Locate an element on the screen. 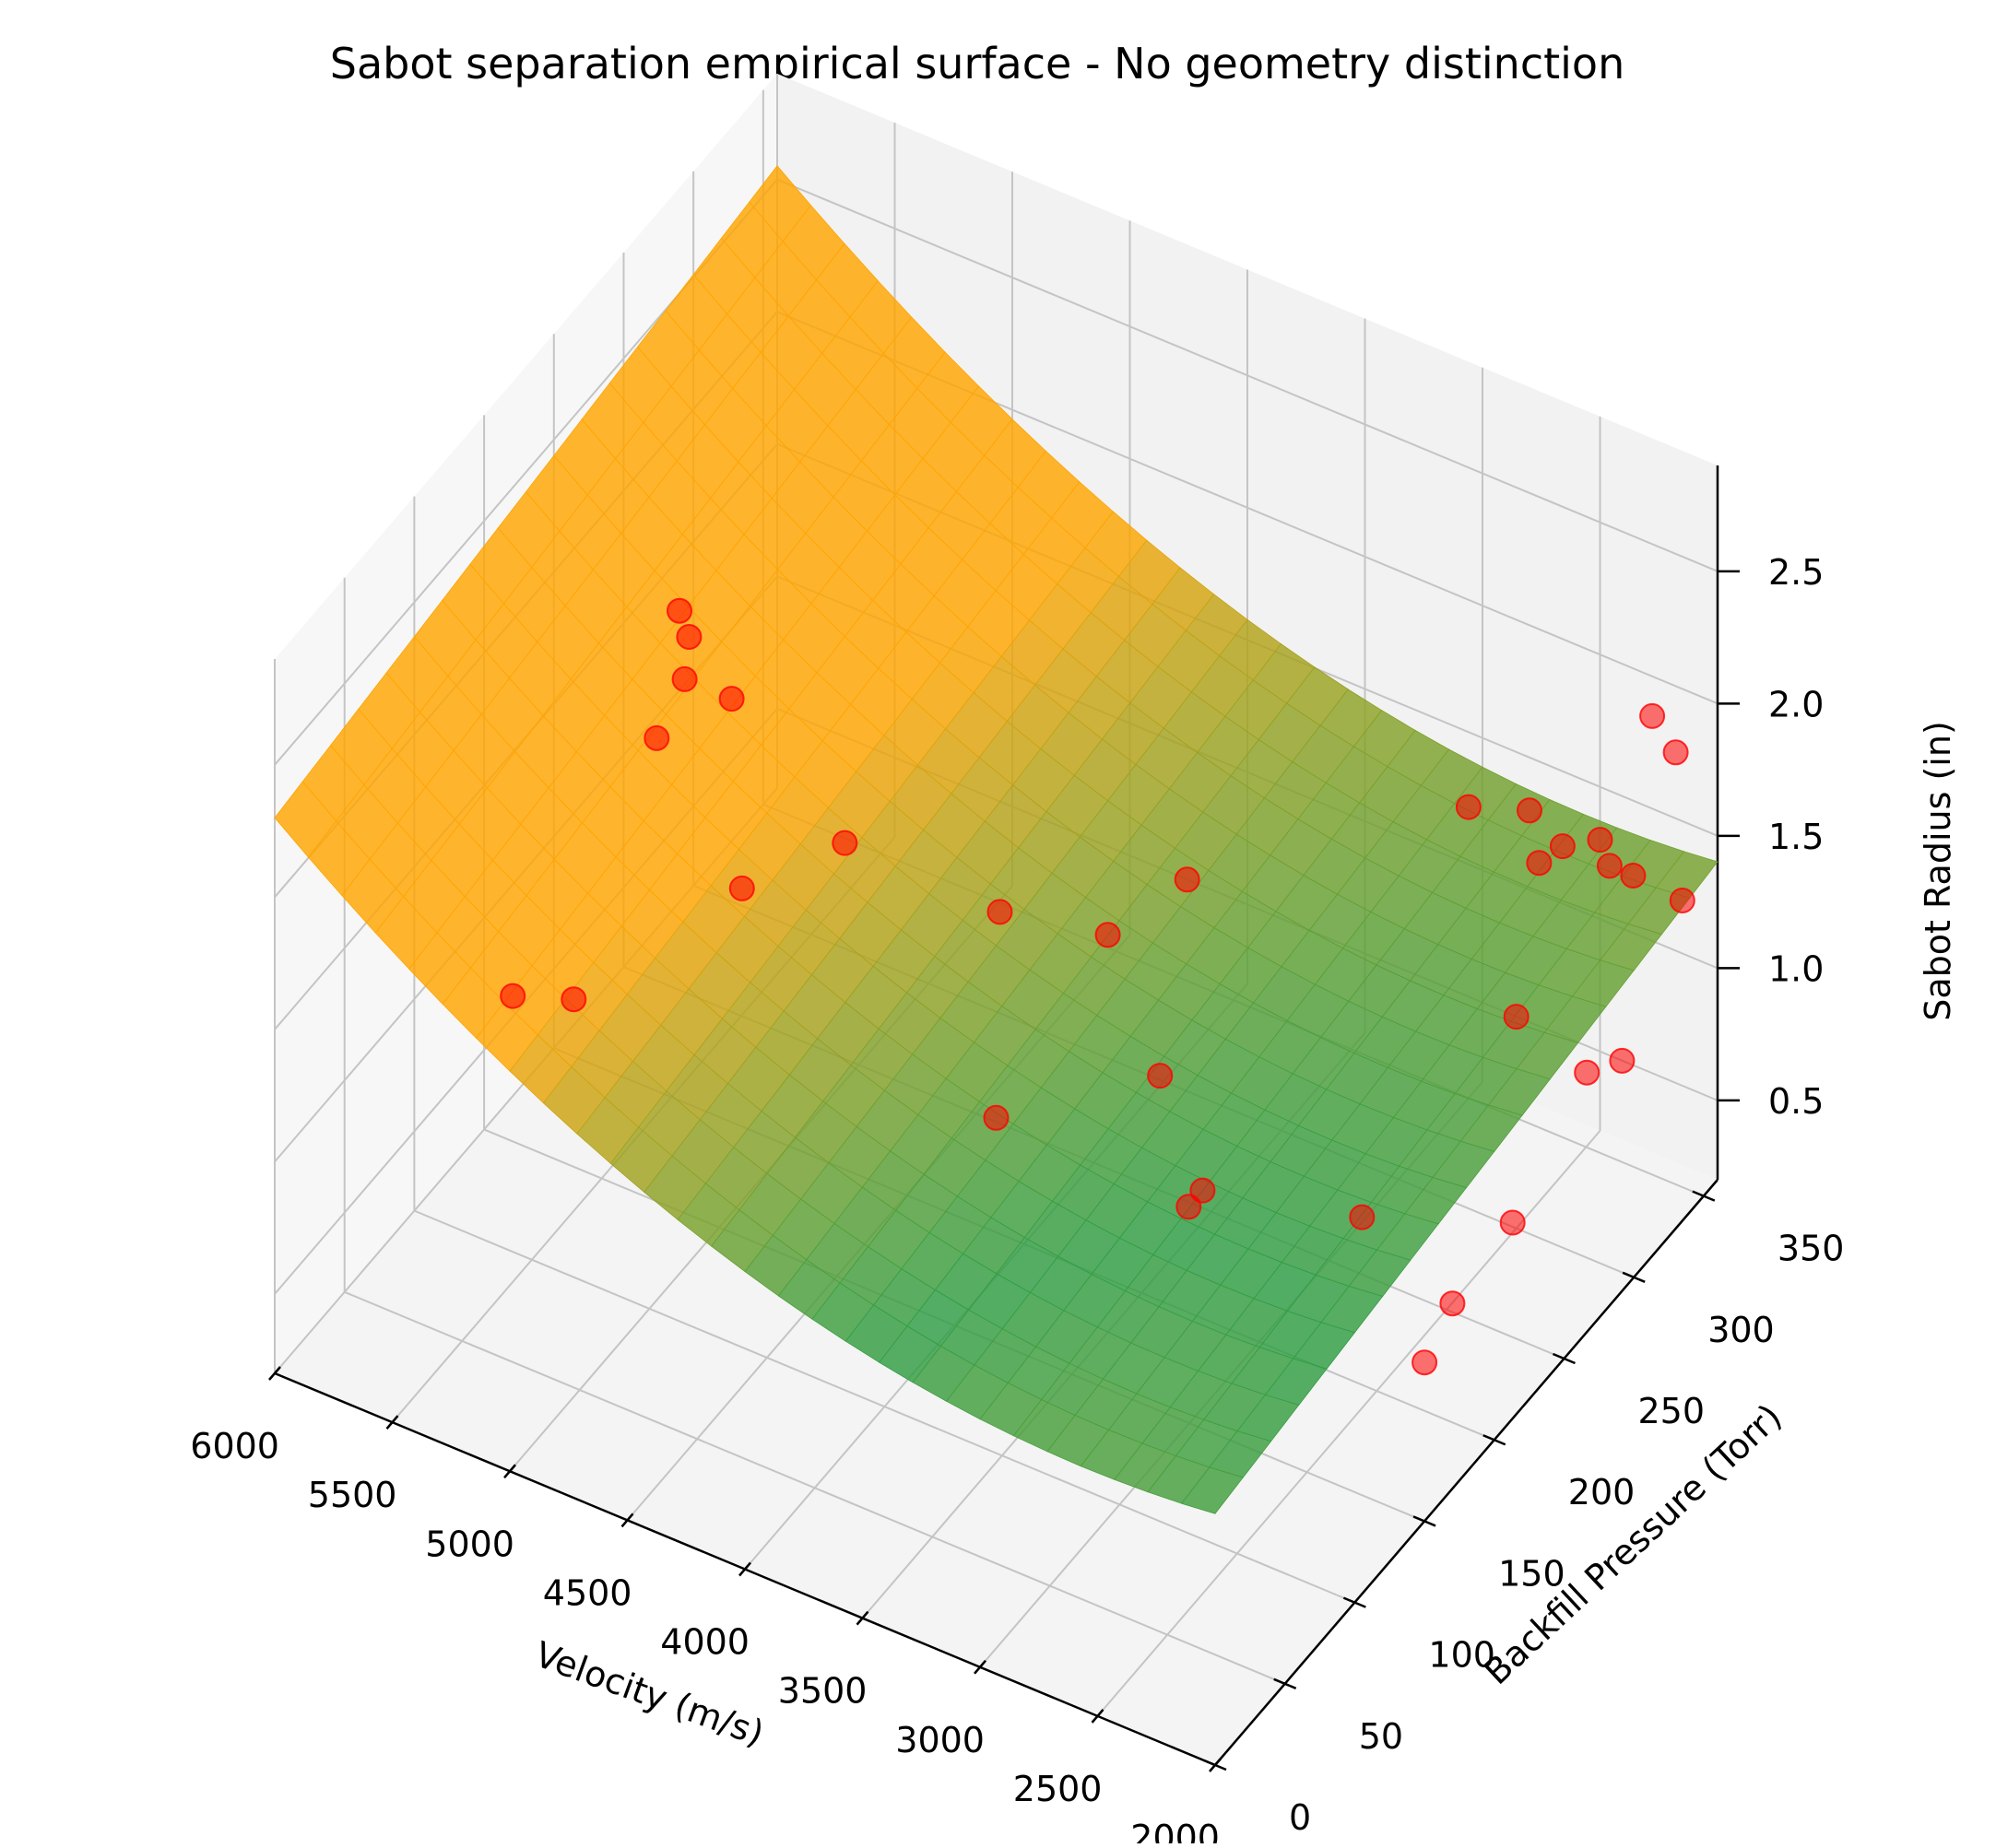 The image size is (1996, 1848). z-tick-label: 1.5 is located at coordinates (1796, 837).